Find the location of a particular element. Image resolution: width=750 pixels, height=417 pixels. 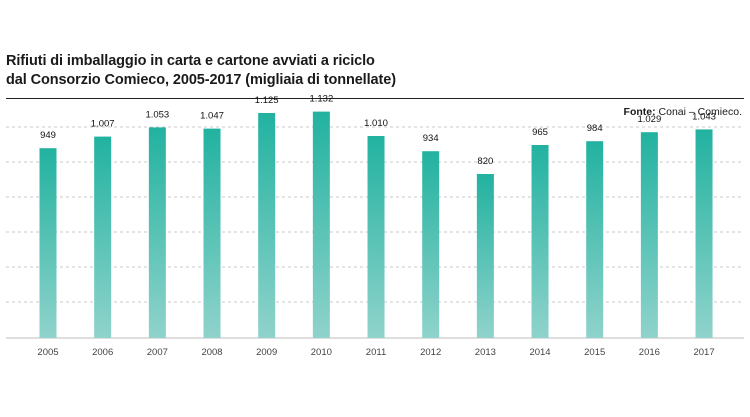

source-text: Conai – Comieco. is located at coordinates (700, 112).